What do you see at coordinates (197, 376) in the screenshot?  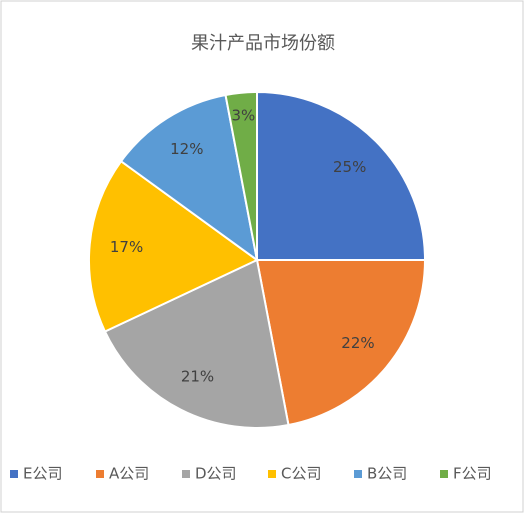 I see `data-label: 21%` at bounding box center [197, 376].